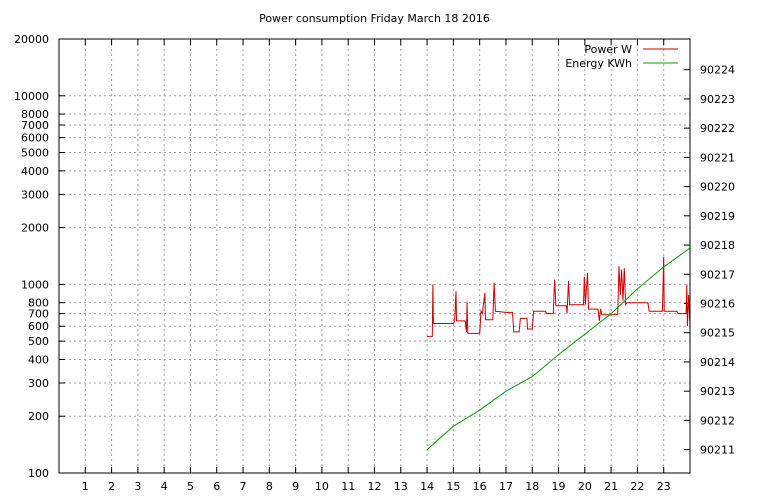 This screenshot has height=500, width=768. I want to click on x-tick-label-4: 4, so click(164, 486).